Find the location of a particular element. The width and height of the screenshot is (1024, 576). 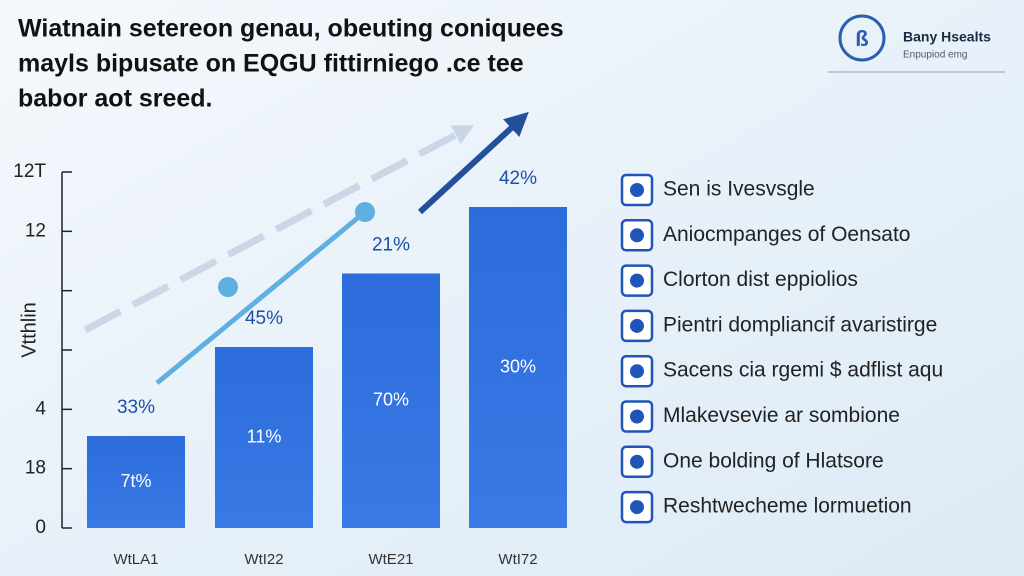

x-tick-label: WtI22 is located at coordinates (263, 559).